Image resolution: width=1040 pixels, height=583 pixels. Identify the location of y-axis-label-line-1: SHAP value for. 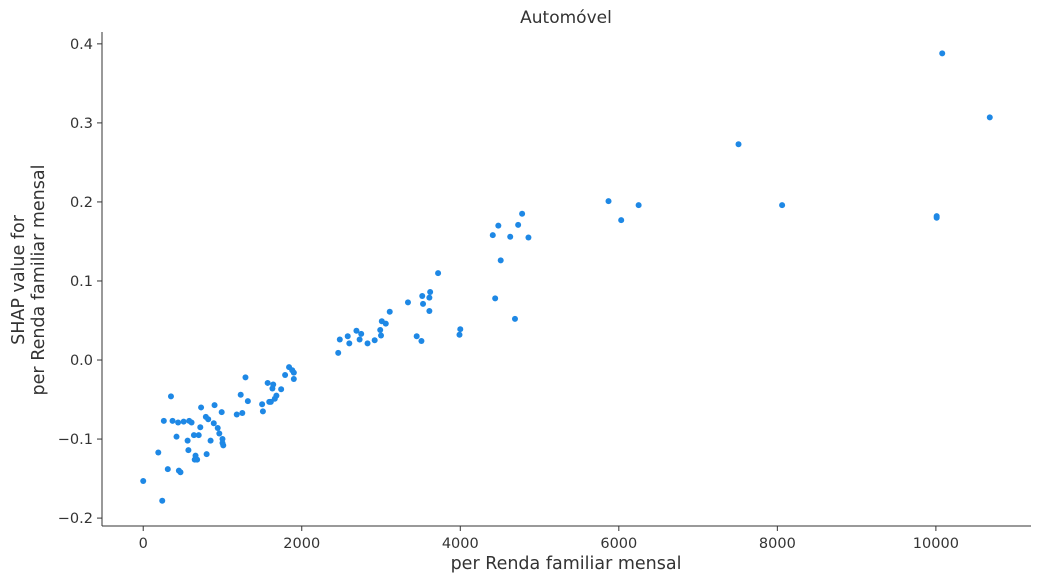
(19, 279).